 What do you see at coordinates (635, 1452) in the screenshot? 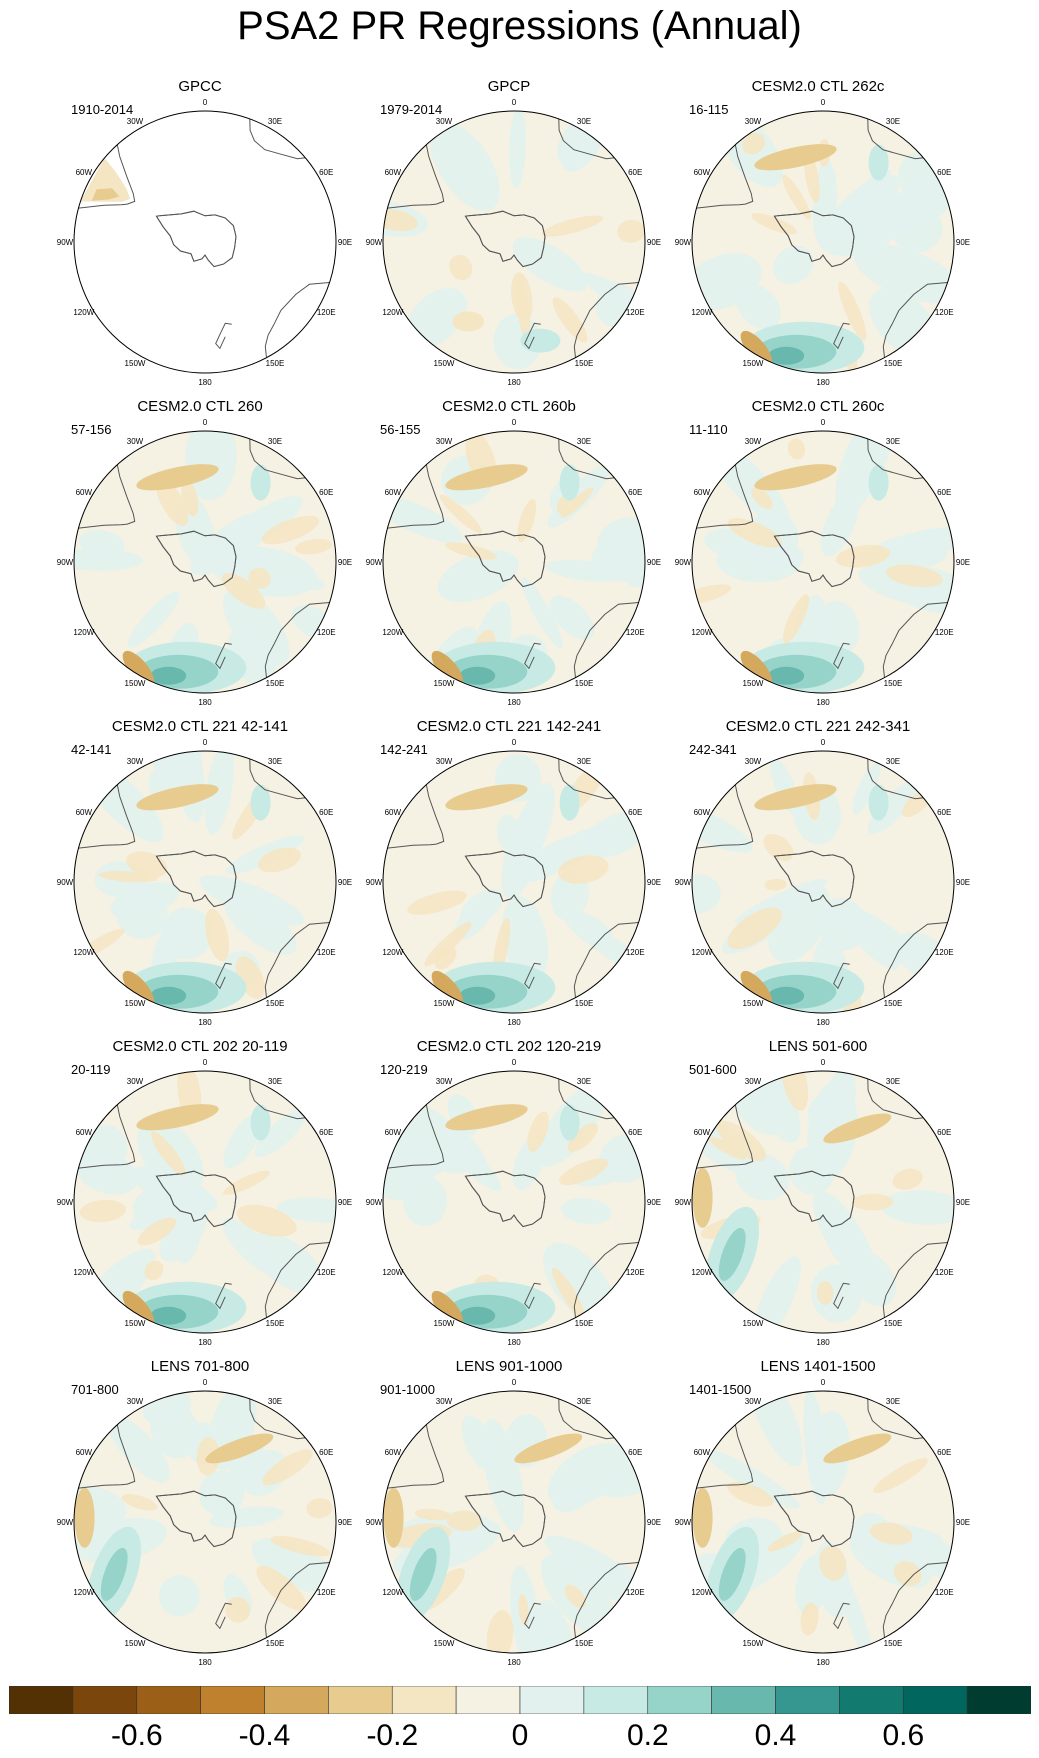
I see `longitude-label: 60E` at bounding box center [635, 1452].